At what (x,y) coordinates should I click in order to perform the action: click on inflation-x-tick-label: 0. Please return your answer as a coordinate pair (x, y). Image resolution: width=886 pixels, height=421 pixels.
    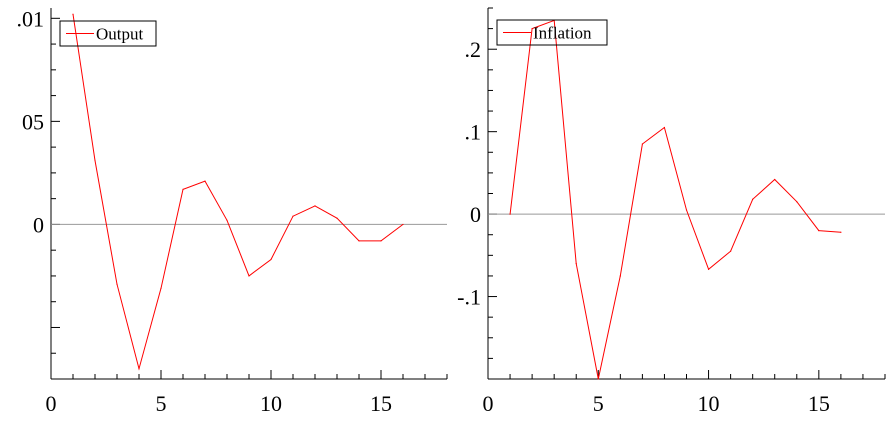
    Looking at the image, I should click on (488, 403).